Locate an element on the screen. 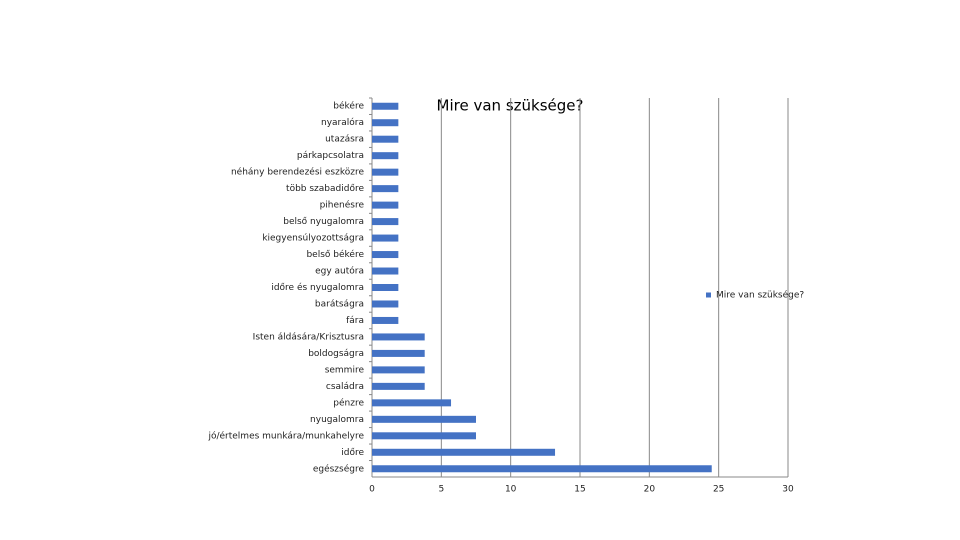 The image size is (960, 540). y-tick-label: pihenésre is located at coordinates (342, 205).